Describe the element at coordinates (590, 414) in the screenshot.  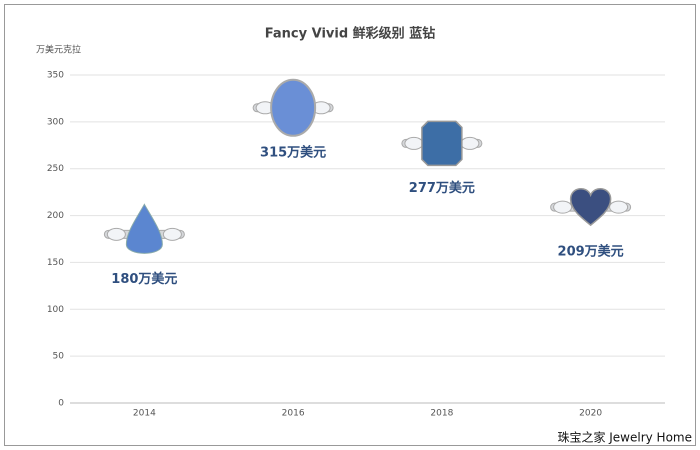
I see `x-tick-label: 2020` at that location.